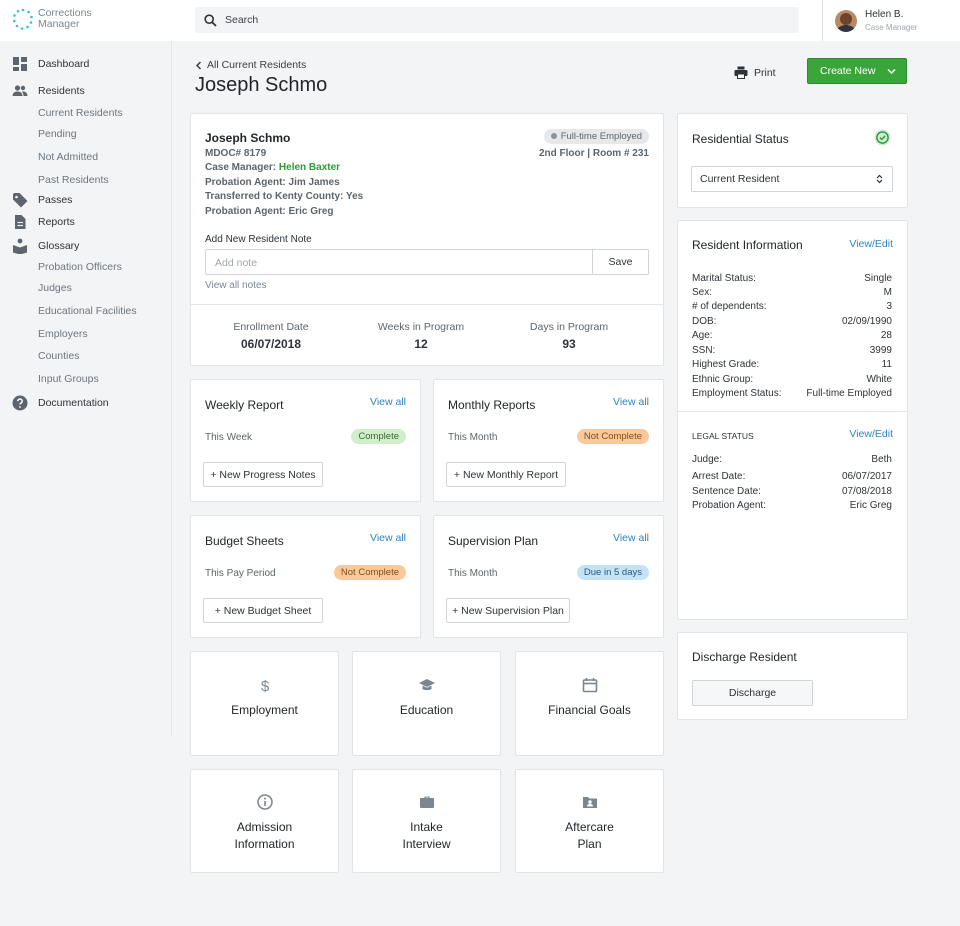 This screenshot has width=960, height=926. Describe the element at coordinates (497, 20) in the screenshot. I see `search-input: Search` at that location.